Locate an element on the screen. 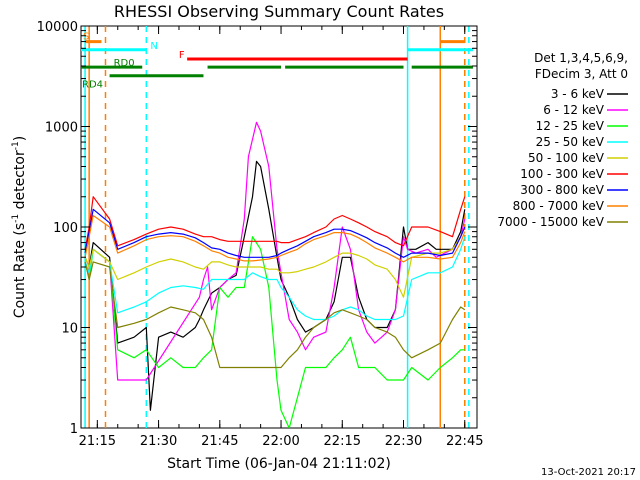 The height and width of the screenshot is (480, 640). x-tick-label: 21:30 is located at coordinates (158, 441).